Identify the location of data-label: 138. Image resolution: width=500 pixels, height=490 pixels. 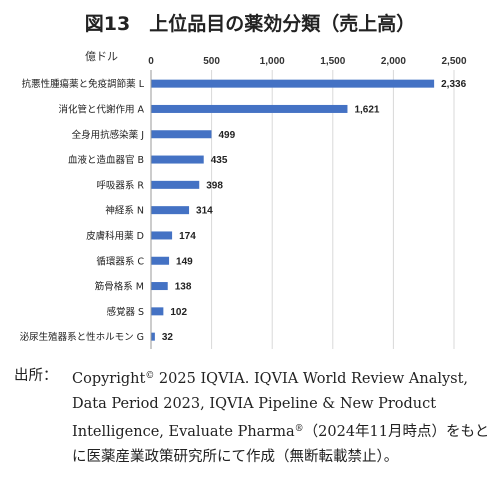
(183, 287).